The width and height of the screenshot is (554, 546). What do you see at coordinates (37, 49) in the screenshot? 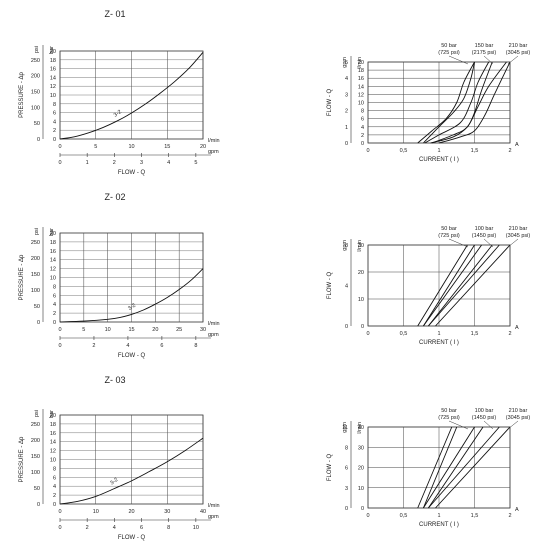
I see `y2-unit-label: psi` at bounding box center [37, 49].